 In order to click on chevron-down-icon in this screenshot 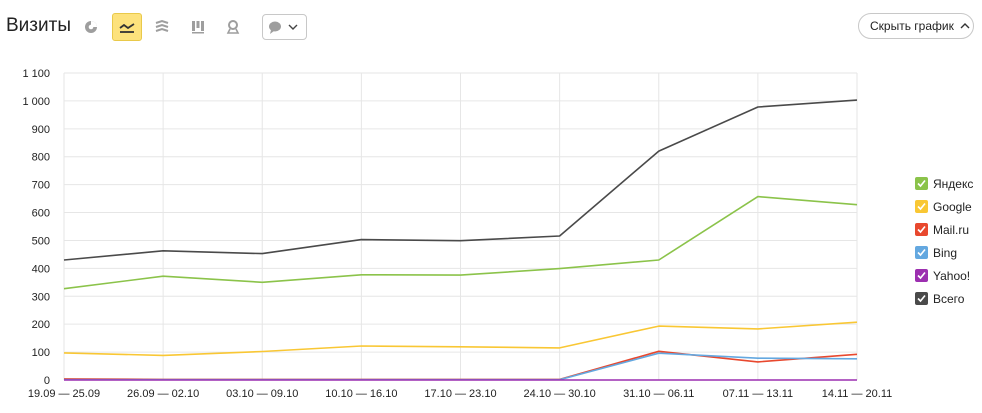, I will do `click(293, 27)`.